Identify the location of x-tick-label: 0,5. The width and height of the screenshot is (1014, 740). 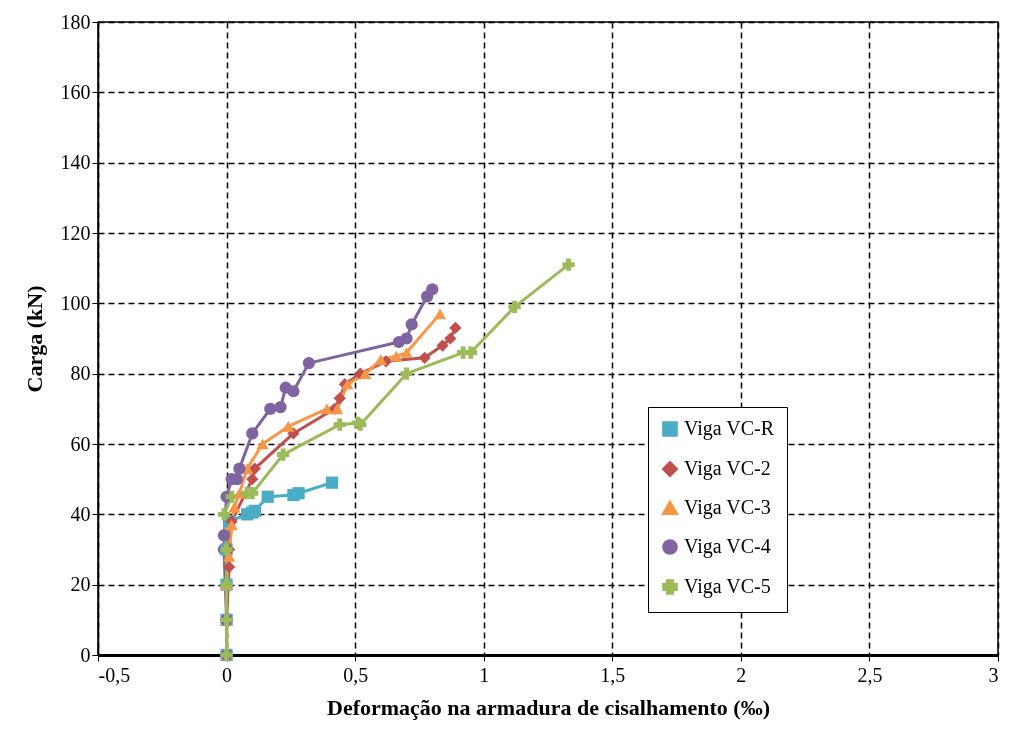
(356, 674).